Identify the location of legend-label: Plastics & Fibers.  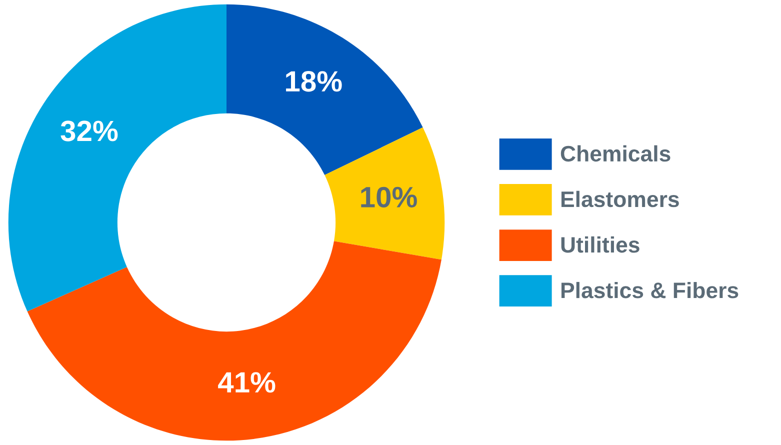
(649, 290).